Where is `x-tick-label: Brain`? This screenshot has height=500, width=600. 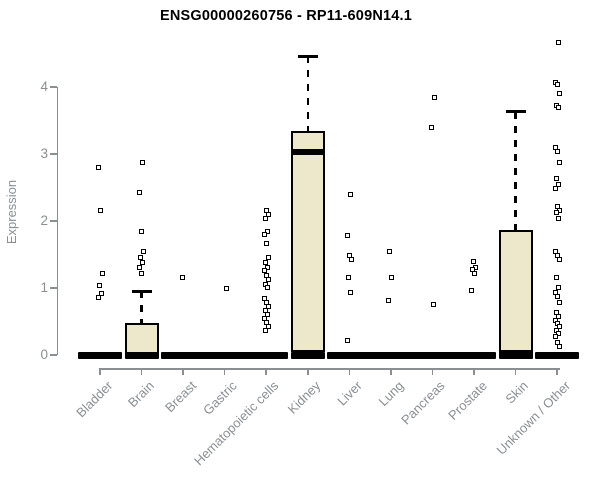 x-tick-label: Brain is located at coordinates (141, 394).